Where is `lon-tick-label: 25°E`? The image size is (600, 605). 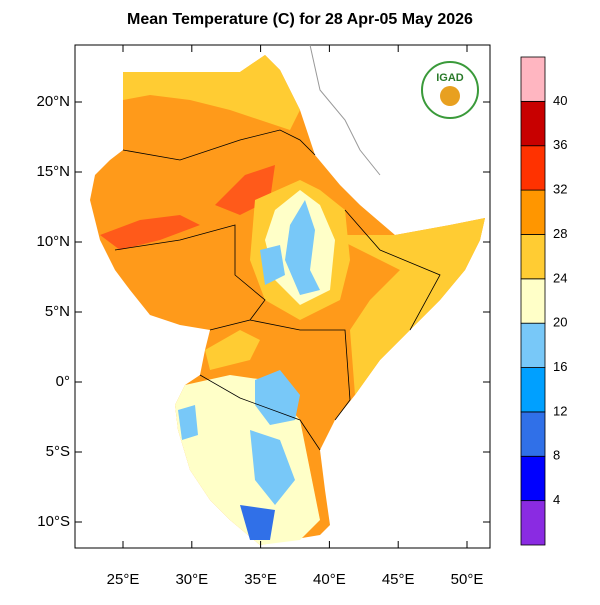 lon-tick-label: 25°E is located at coordinates (123, 579).